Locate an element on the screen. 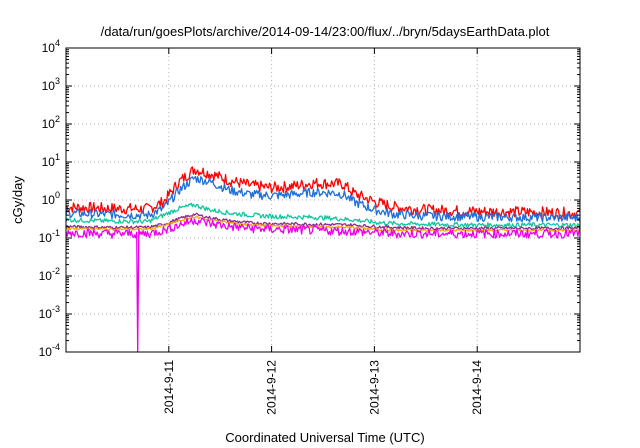  y-tick-label: 10⁰ is located at coordinates (51, 198).